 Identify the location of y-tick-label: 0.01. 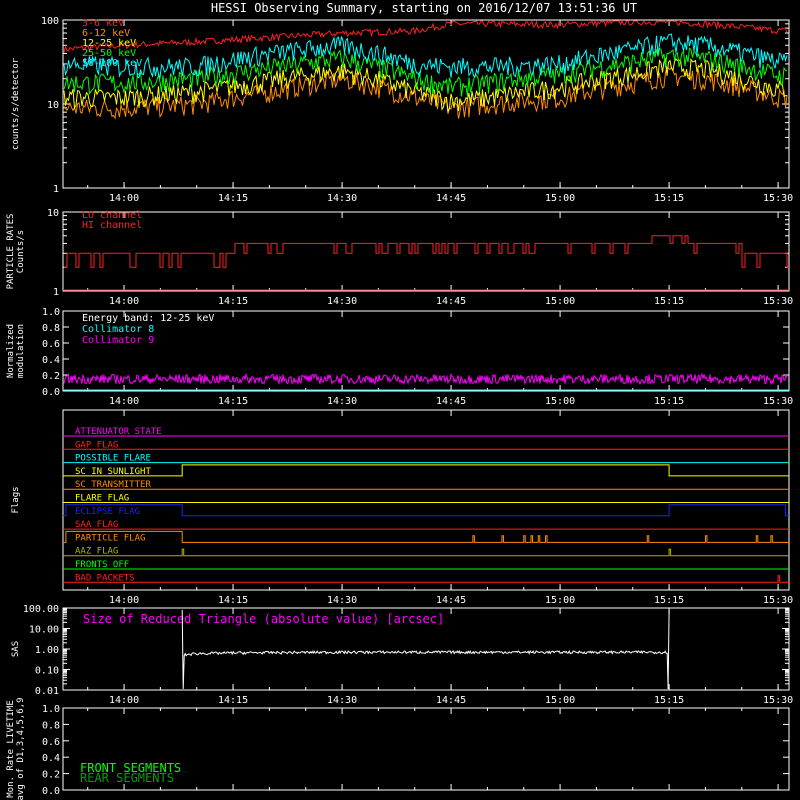
(47, 691).